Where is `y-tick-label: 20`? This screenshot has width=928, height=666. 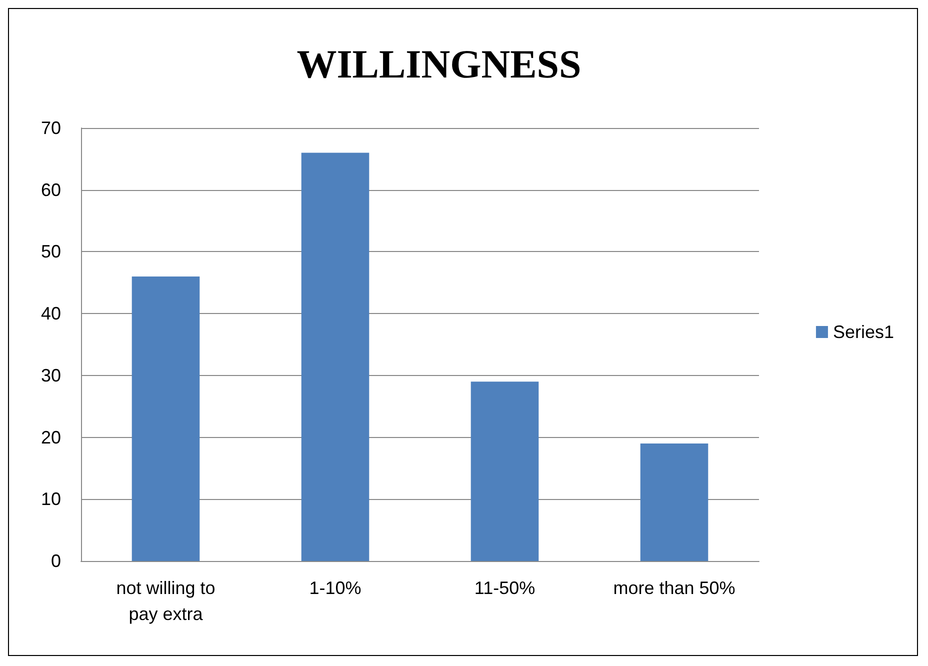
y-tick-label: 20 is located at coordinates (50, 437).